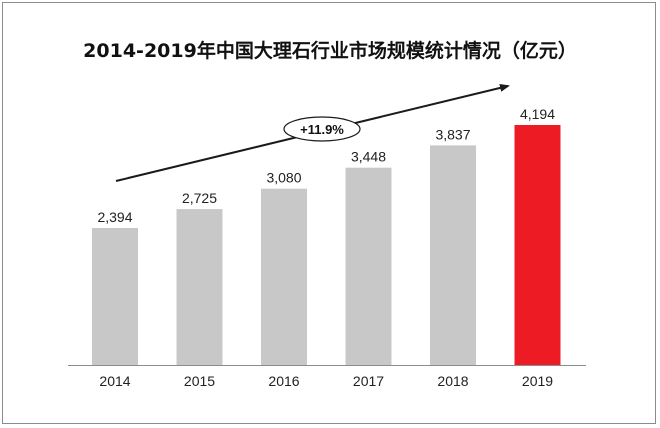 This screenshot has height=428, width=660. Describe the element at coordinates (368, 157) in the screenshot. I see `value-label-2017: 3,448` at that location.